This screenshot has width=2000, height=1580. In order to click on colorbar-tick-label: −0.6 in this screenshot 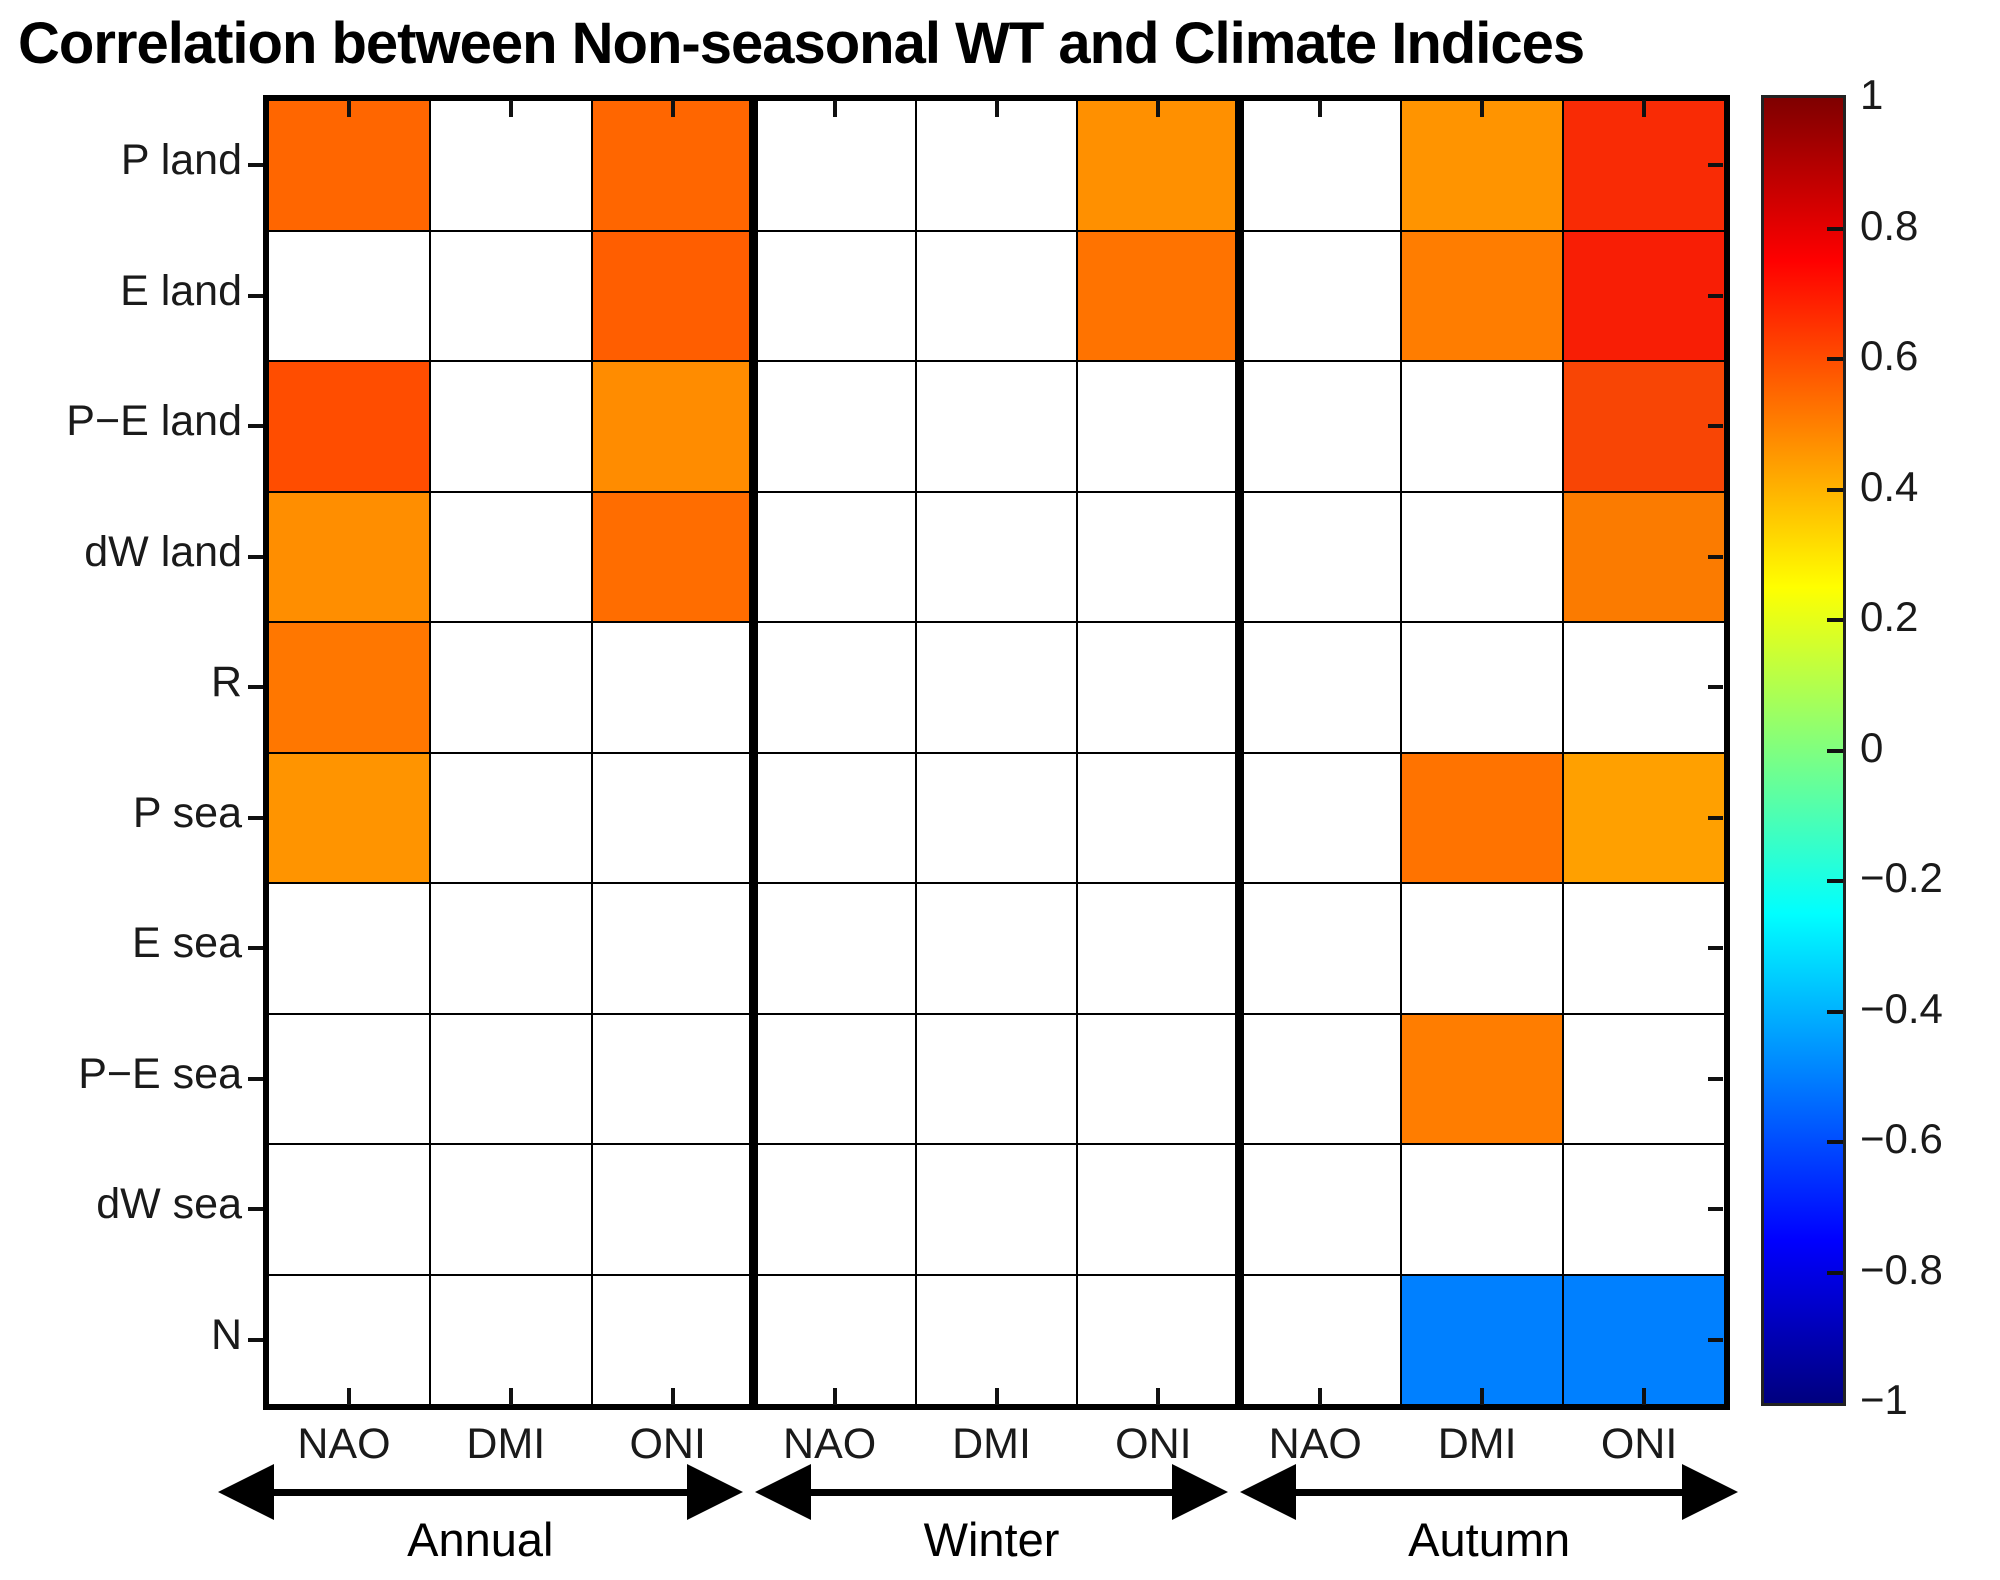, I will do `click(1901, 1138)`.